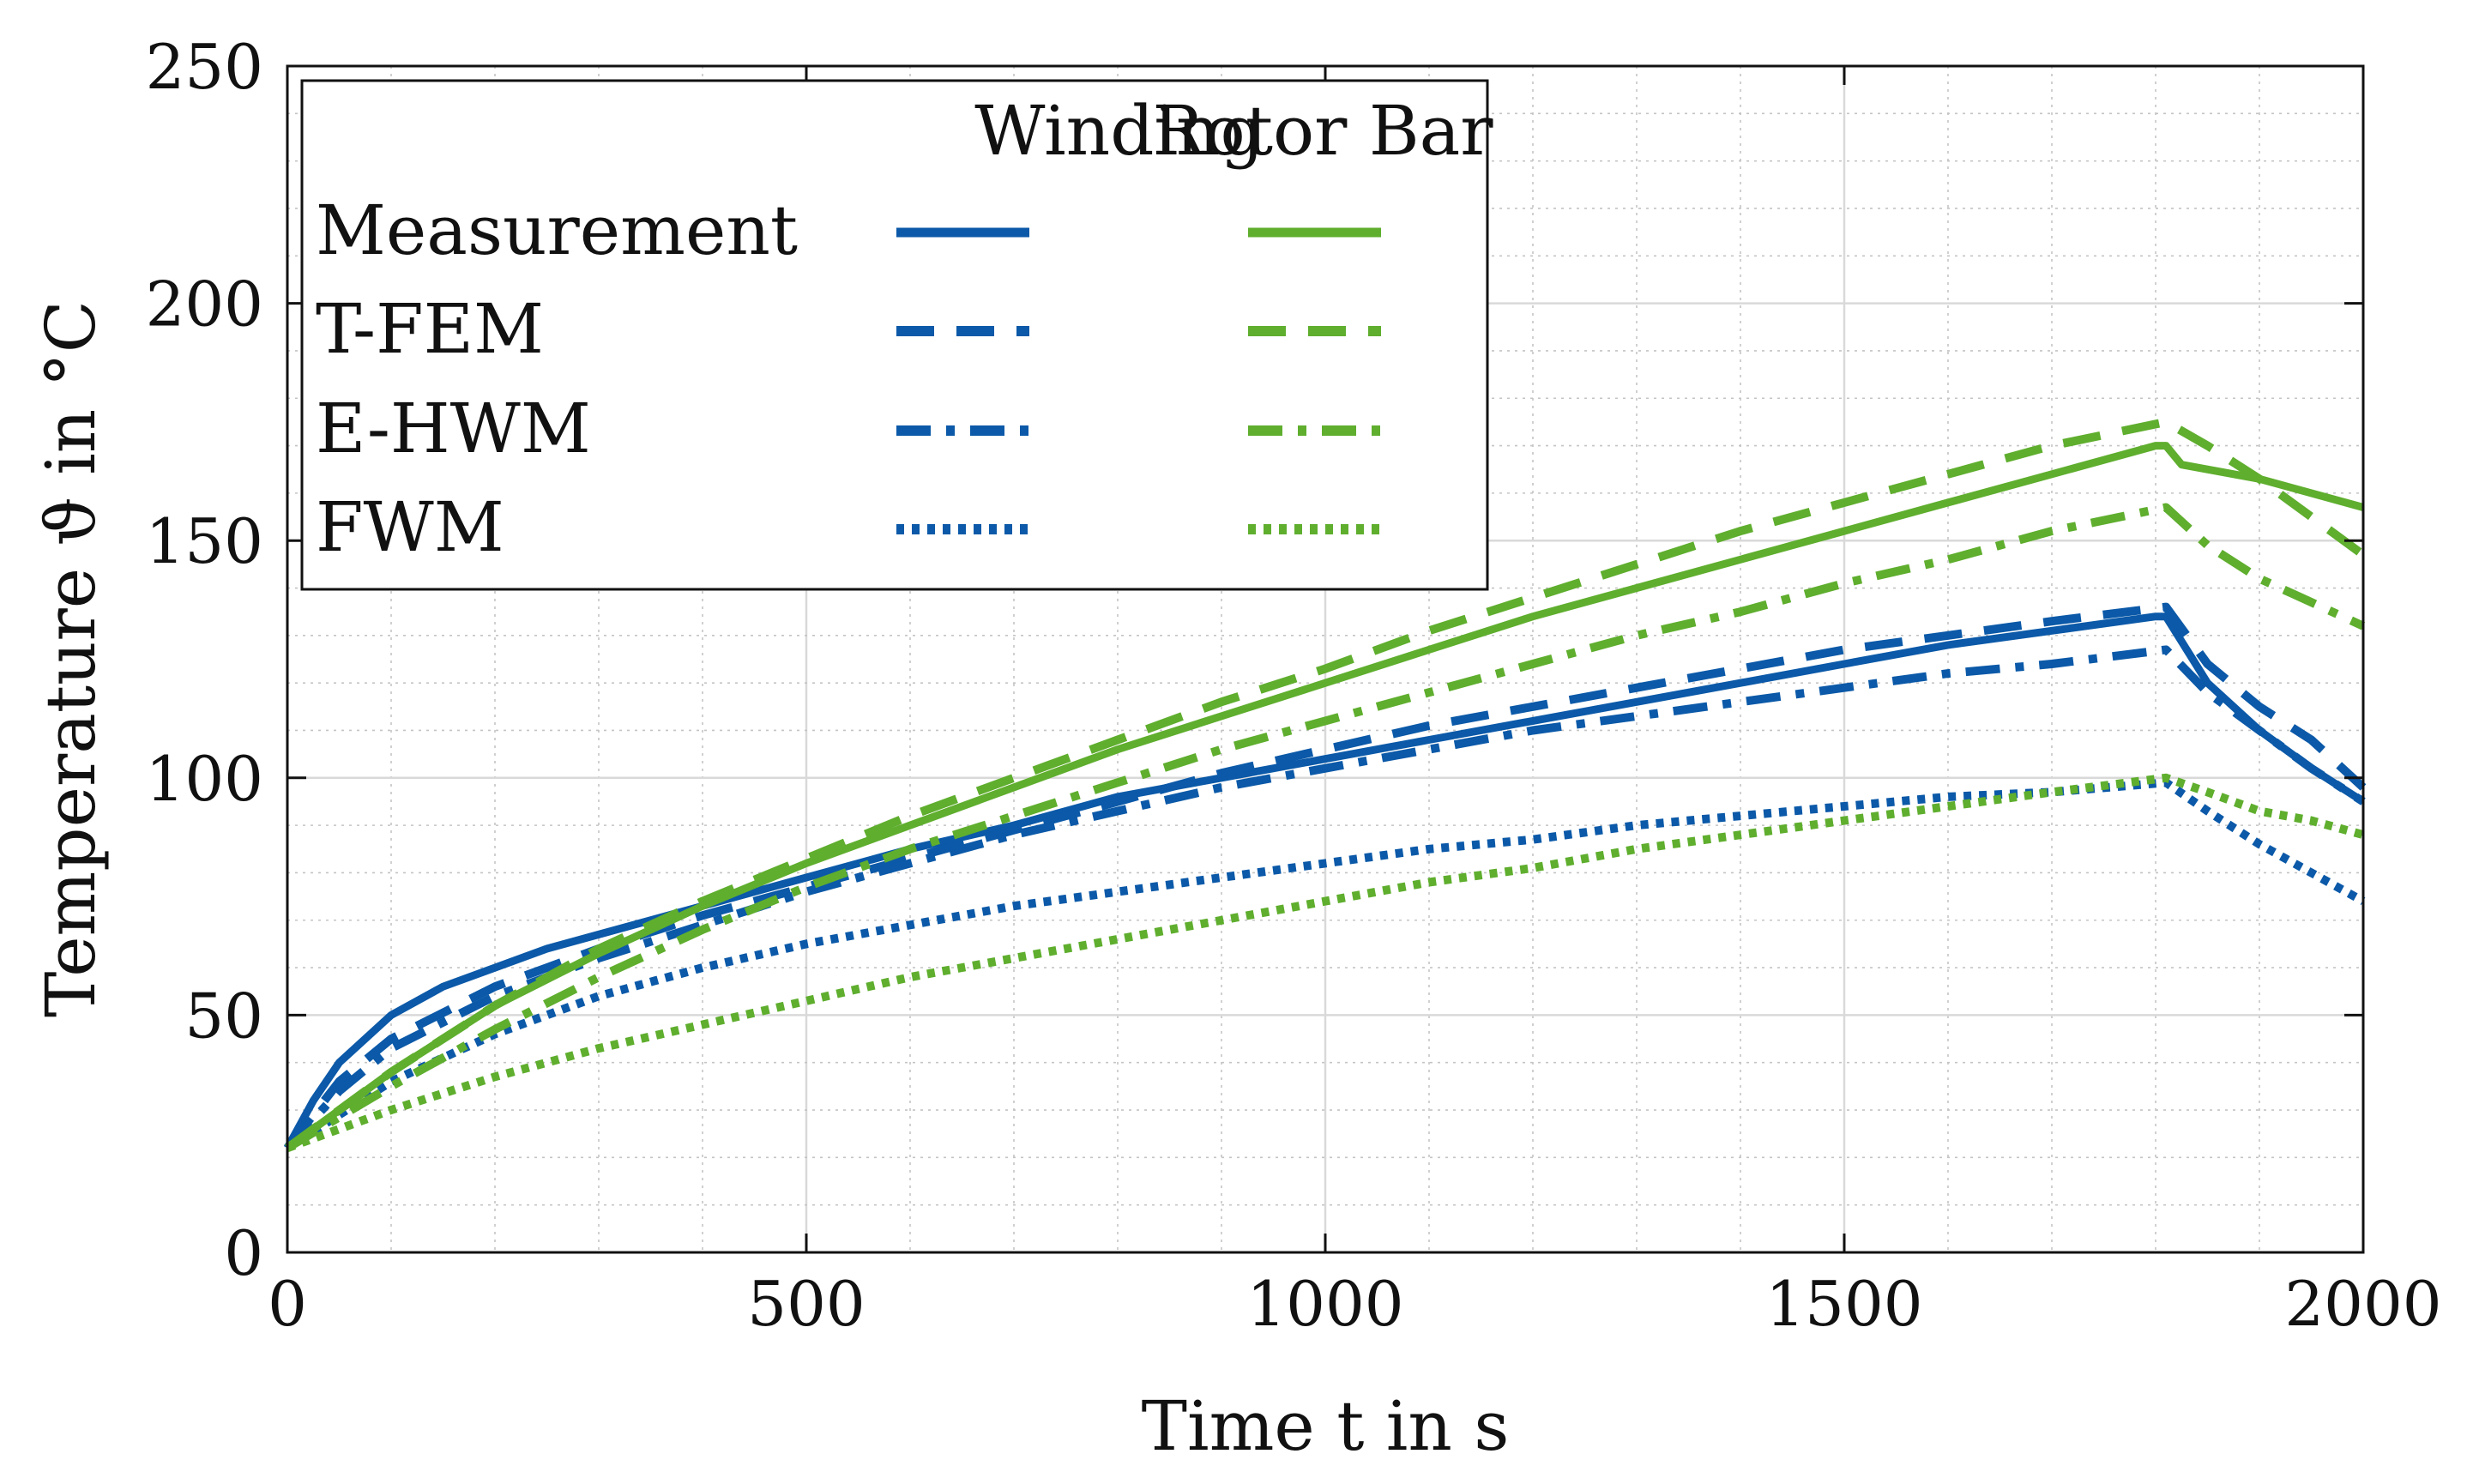 The width and height of the screenshot is (2467, 1484). Describe the element at coordinates (204, 67) in the screenshot. I see `y-tick-label: 250` at that location.